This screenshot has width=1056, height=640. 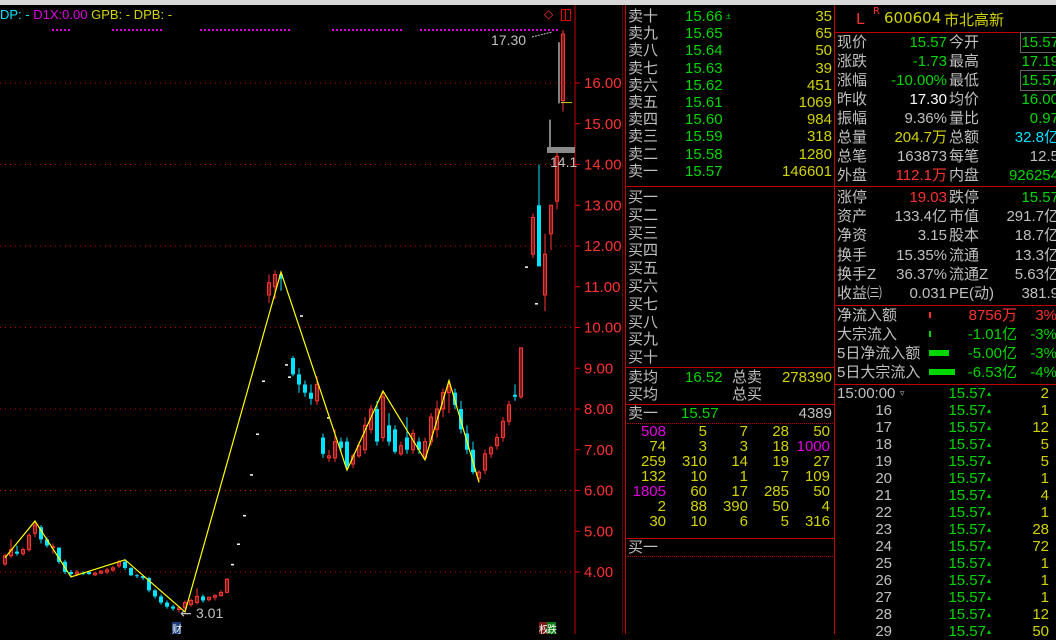 I want to click on flow-pct: -3%, so click(x=1043, y=334).